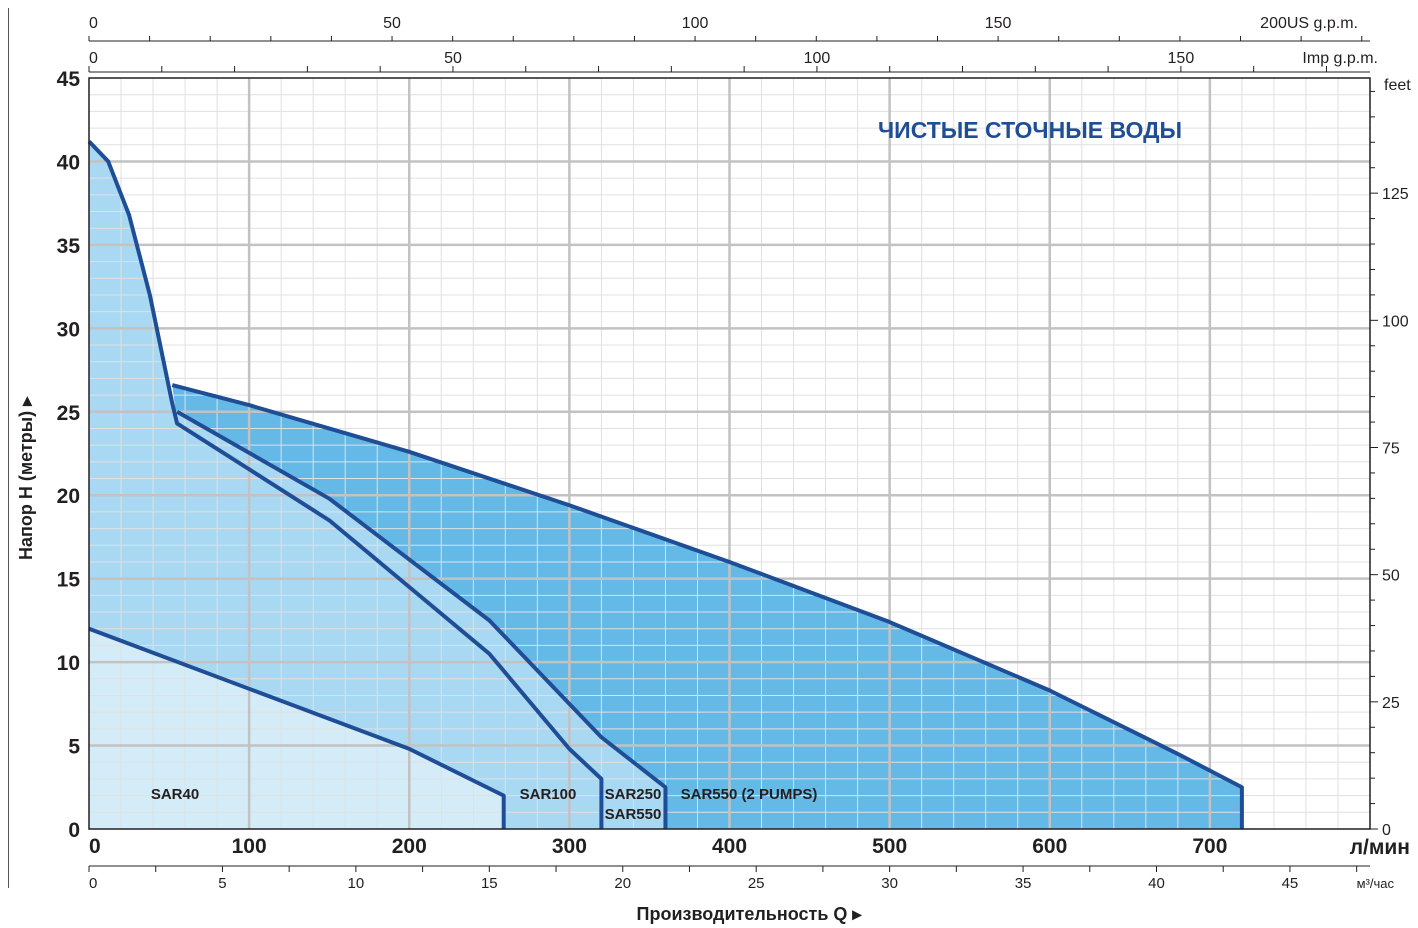 The height and width of the screenshot is (928, 1418). What do you see at coordinates (1290, 883) in the screenshot?
I see `m3h-tick-label: 45` at bounding box center [1290, 883].